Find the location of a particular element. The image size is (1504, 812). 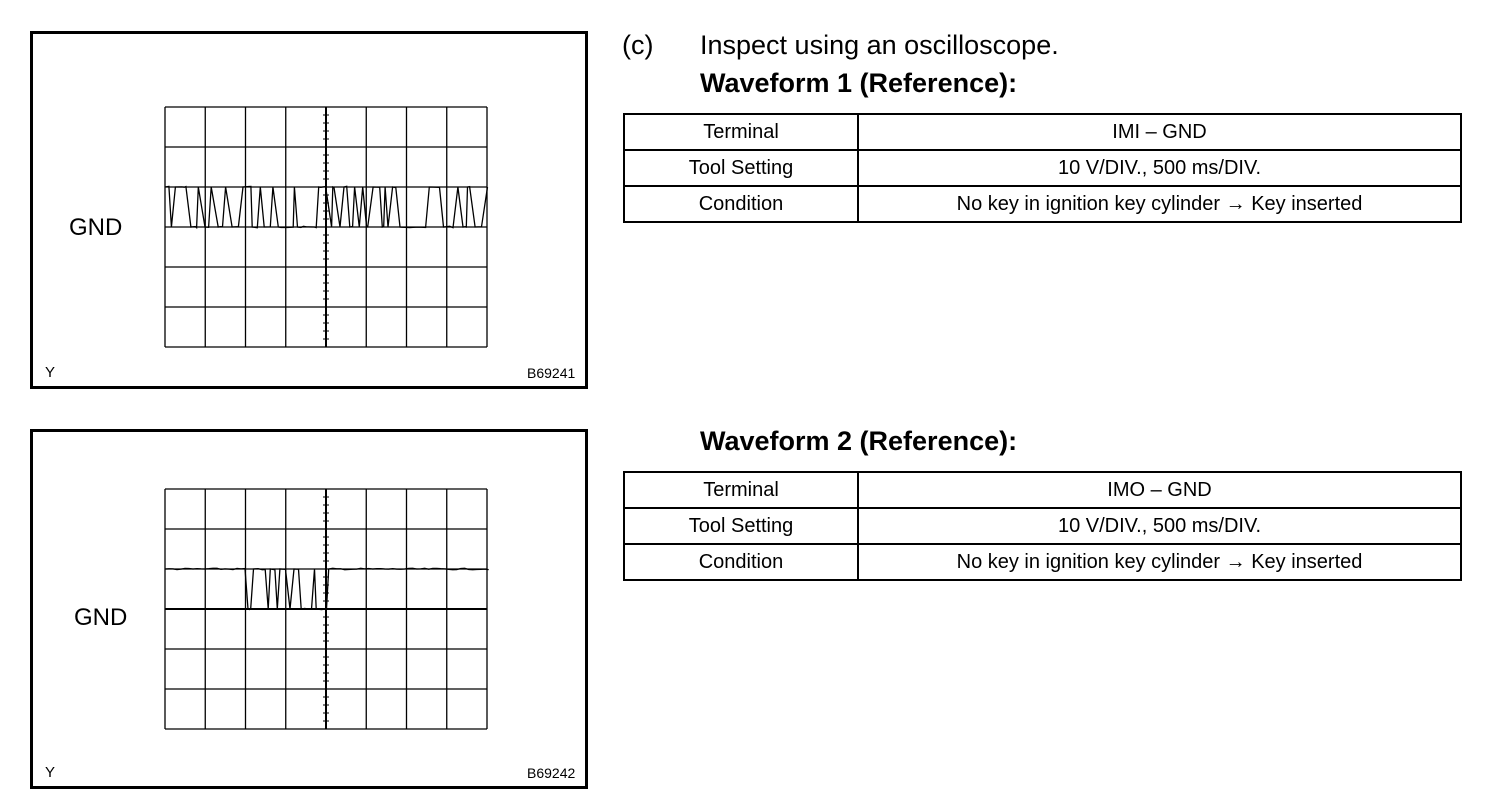

cell: IMI – GND is located at coordinates (1159, 132).